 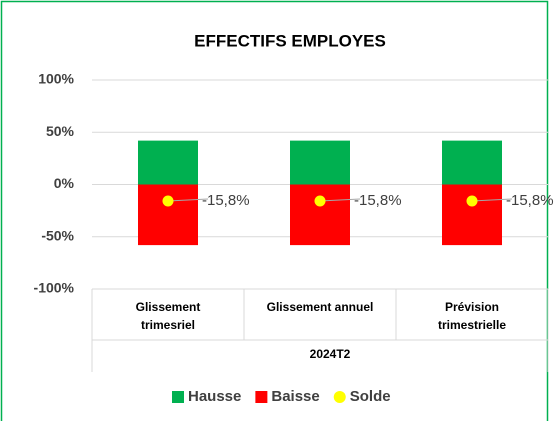 I want to click on y-tick-label: -50%, so click(x=57, y=235).